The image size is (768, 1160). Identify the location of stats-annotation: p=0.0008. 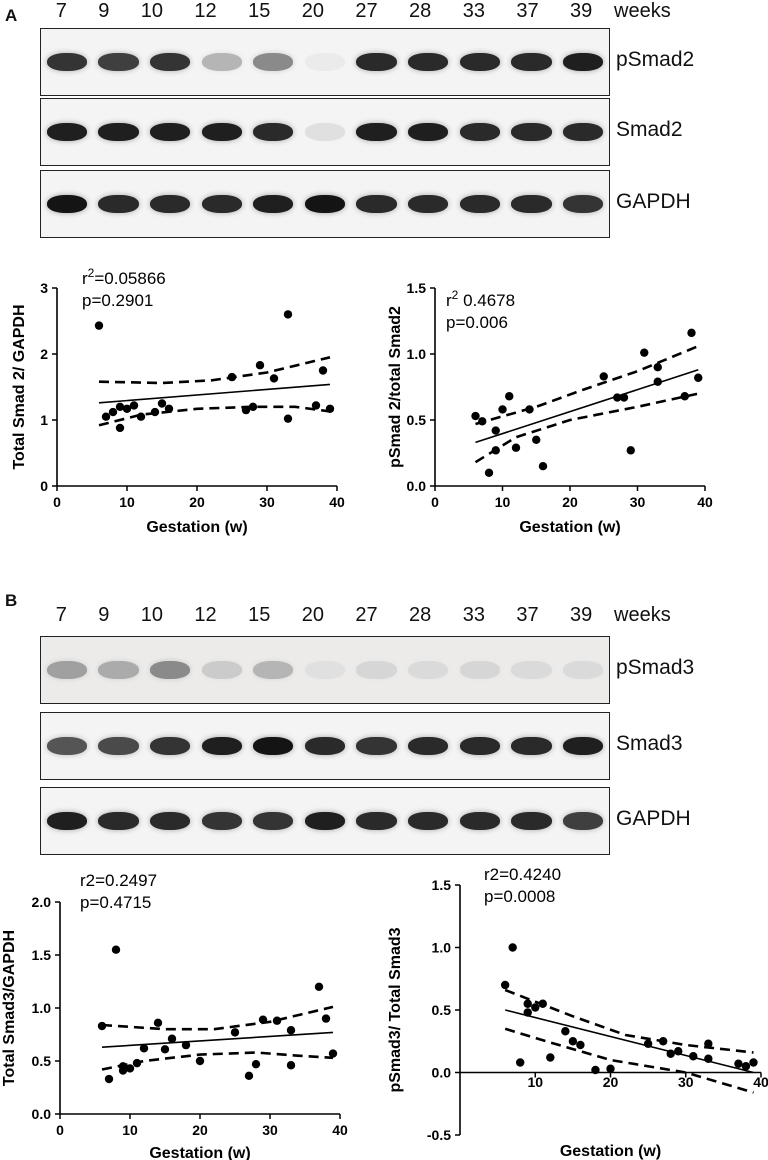
(519, 896).